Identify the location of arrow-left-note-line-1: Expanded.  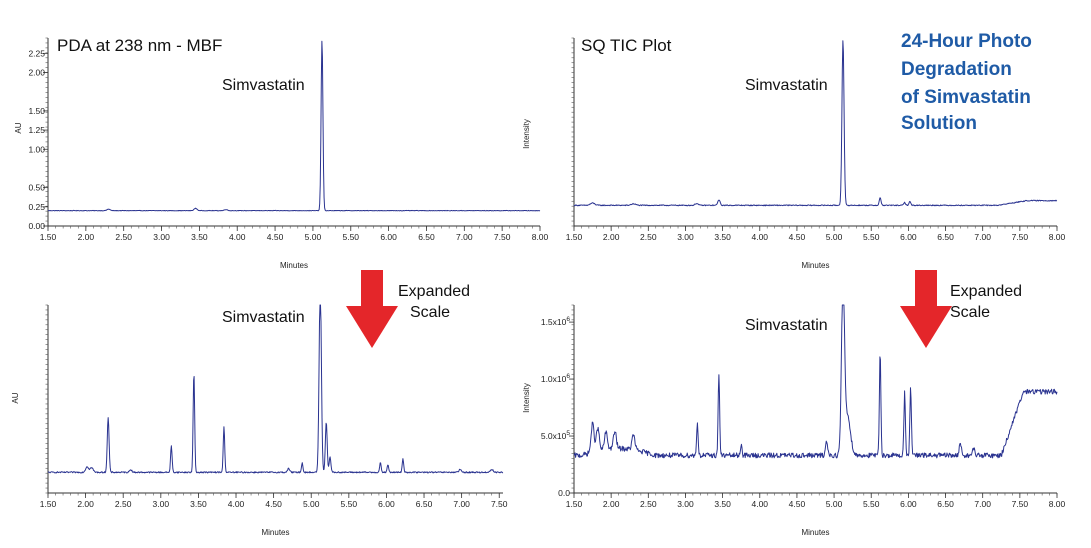
(434, 291).